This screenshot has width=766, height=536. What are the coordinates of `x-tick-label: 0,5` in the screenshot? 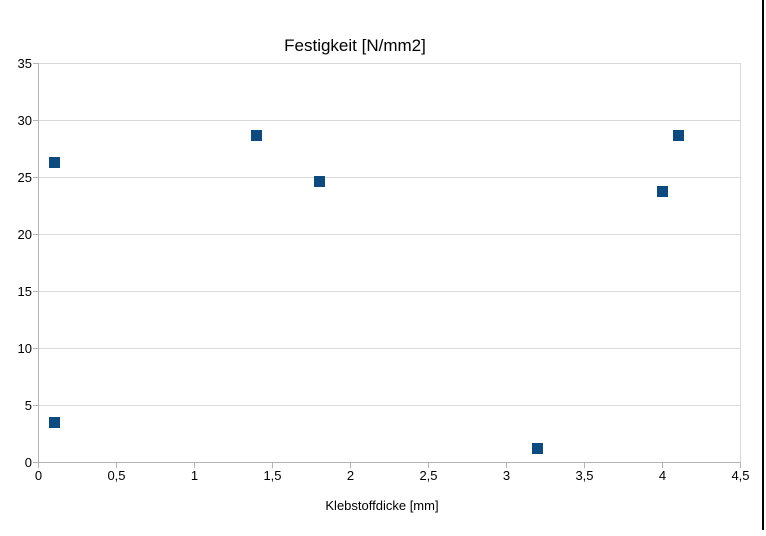 It's located at (116, 475).